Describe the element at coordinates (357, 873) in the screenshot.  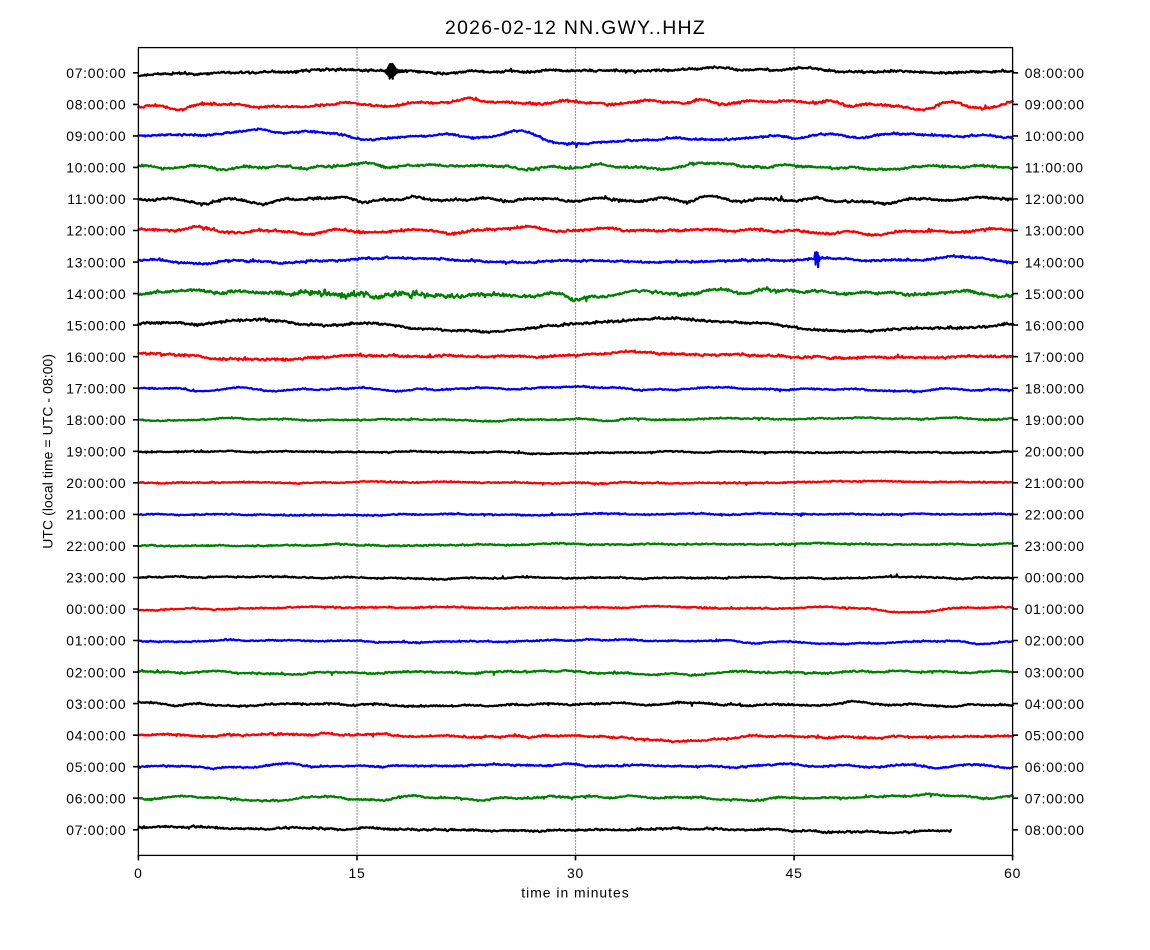
I see `svg-text: 15` at that location.